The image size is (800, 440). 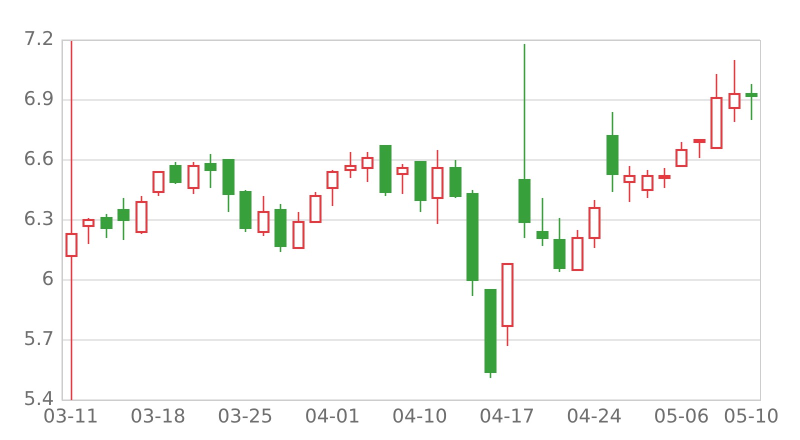 What do you see at coordinates (39, 339) in the screenshot?
I see `y-tick-label: 5.7` at bounding box center [39, 339].